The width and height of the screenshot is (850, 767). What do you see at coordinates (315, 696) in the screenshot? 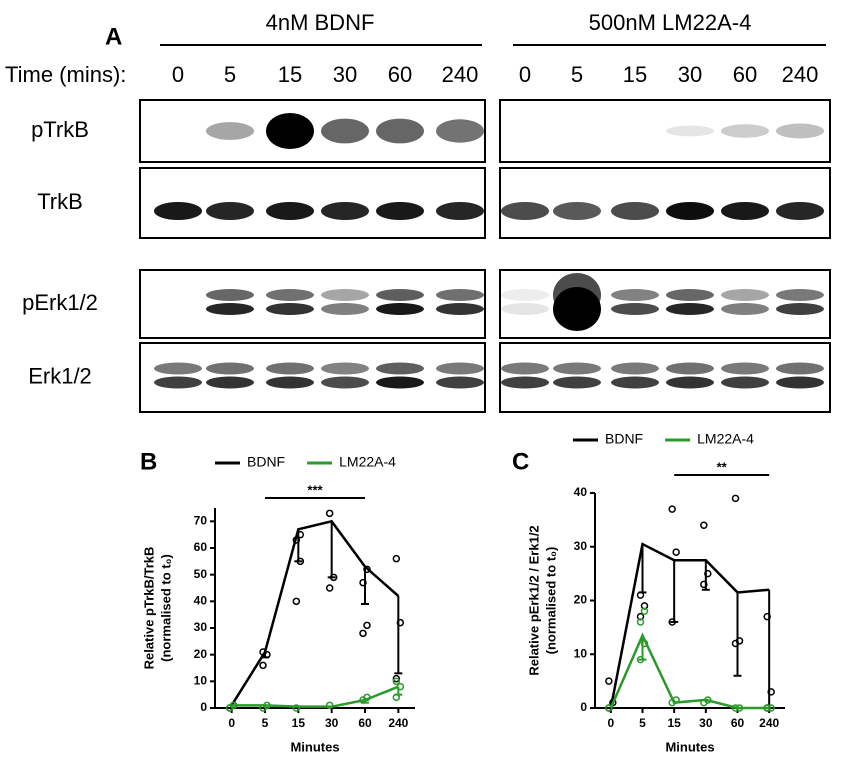
I see `series-line` at bounding box center [315, 696].